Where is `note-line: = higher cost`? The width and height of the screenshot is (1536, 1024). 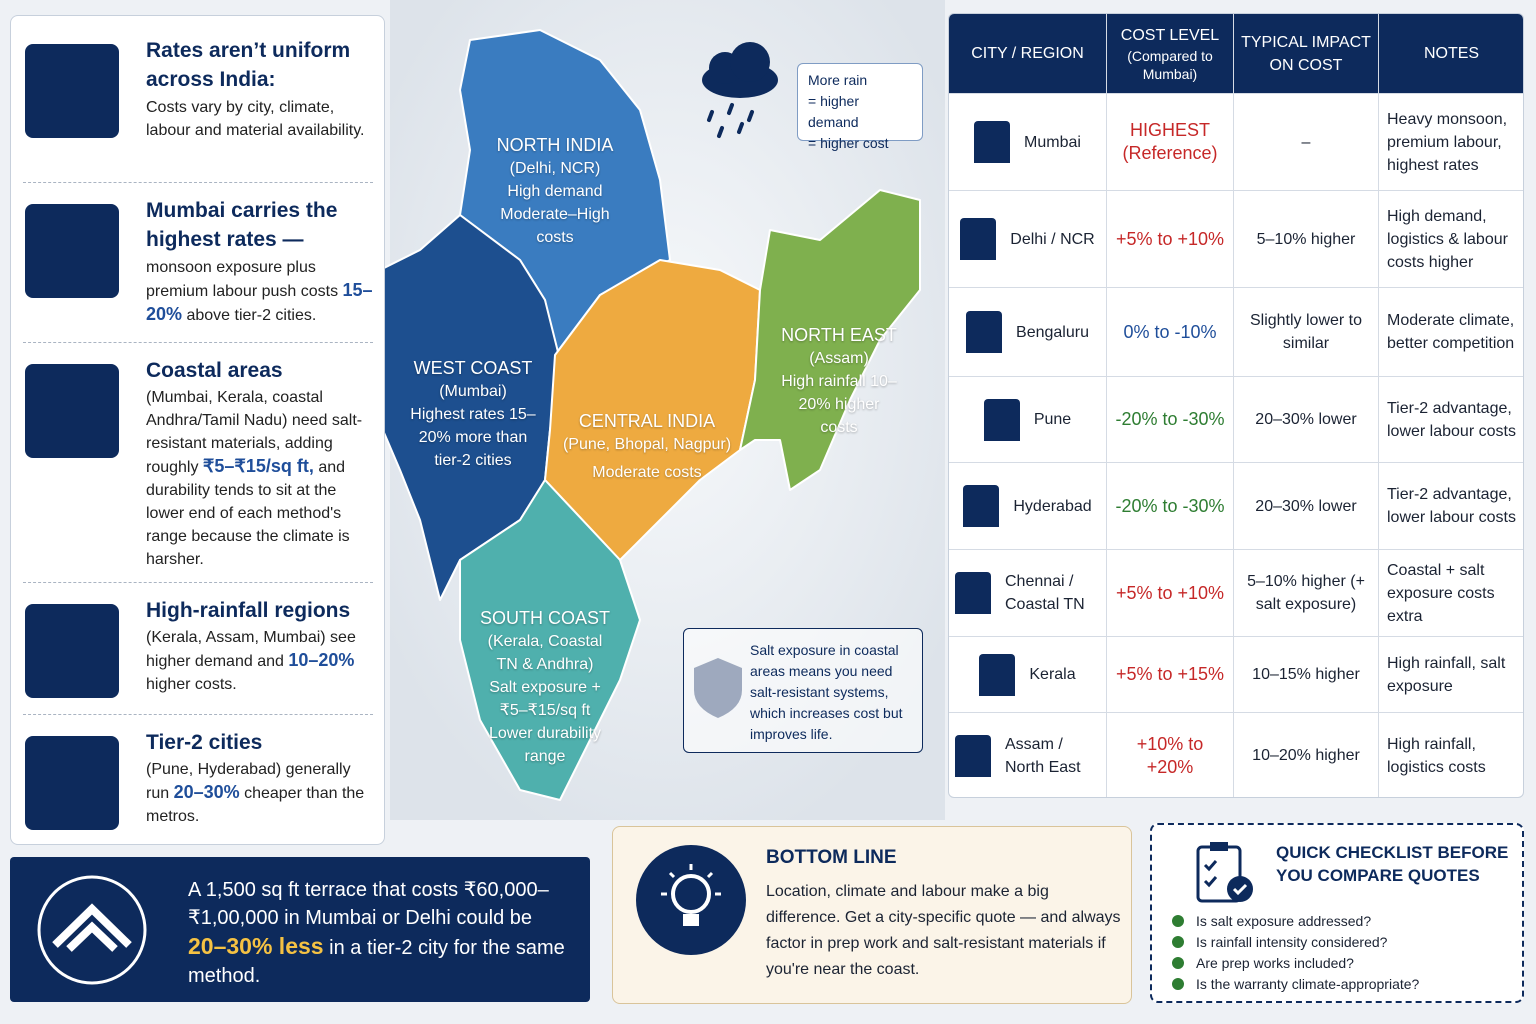
note-line: = higher cost is located at coordinates (848, 143).